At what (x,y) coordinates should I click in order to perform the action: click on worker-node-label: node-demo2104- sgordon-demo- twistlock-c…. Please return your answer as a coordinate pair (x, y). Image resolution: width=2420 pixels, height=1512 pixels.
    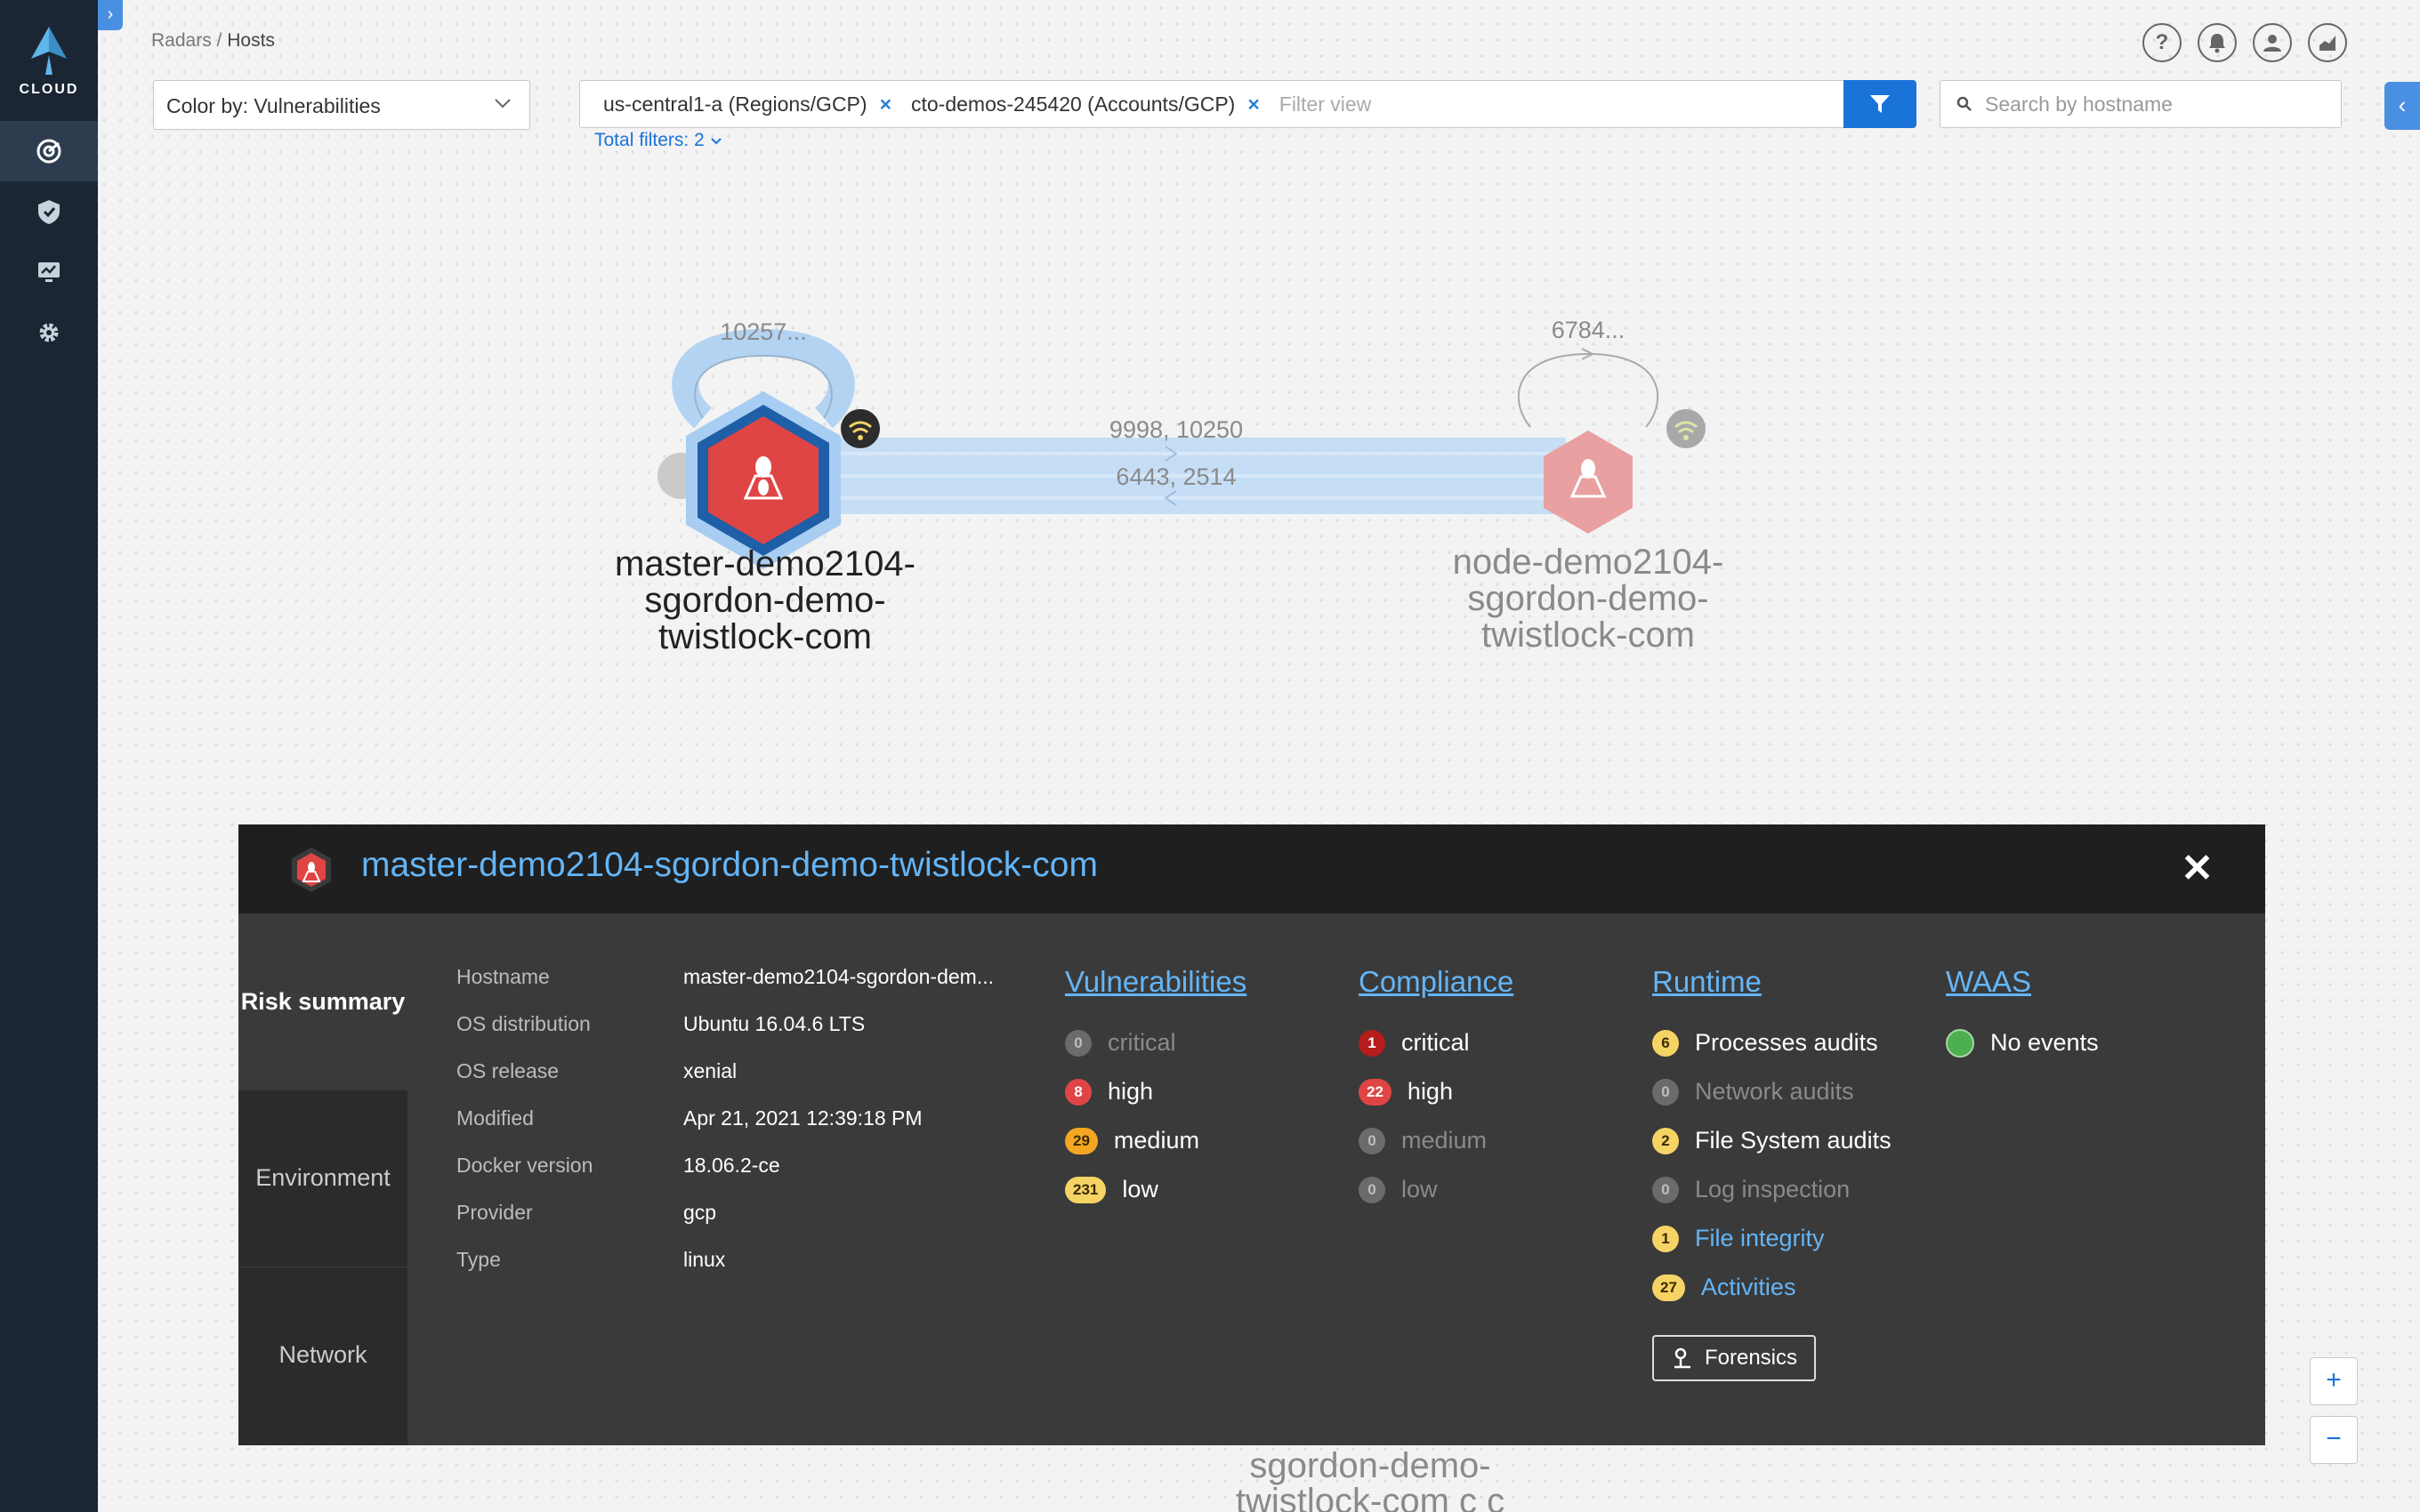
    Looking at the image, I should click on (1588, 599).